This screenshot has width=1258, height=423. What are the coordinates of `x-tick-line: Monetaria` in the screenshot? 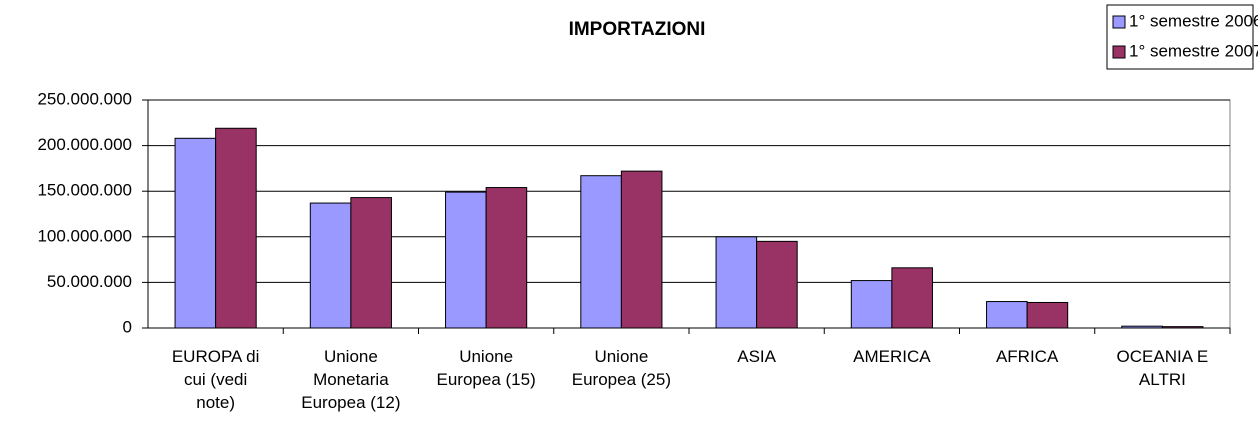 It's located at (351, 379).